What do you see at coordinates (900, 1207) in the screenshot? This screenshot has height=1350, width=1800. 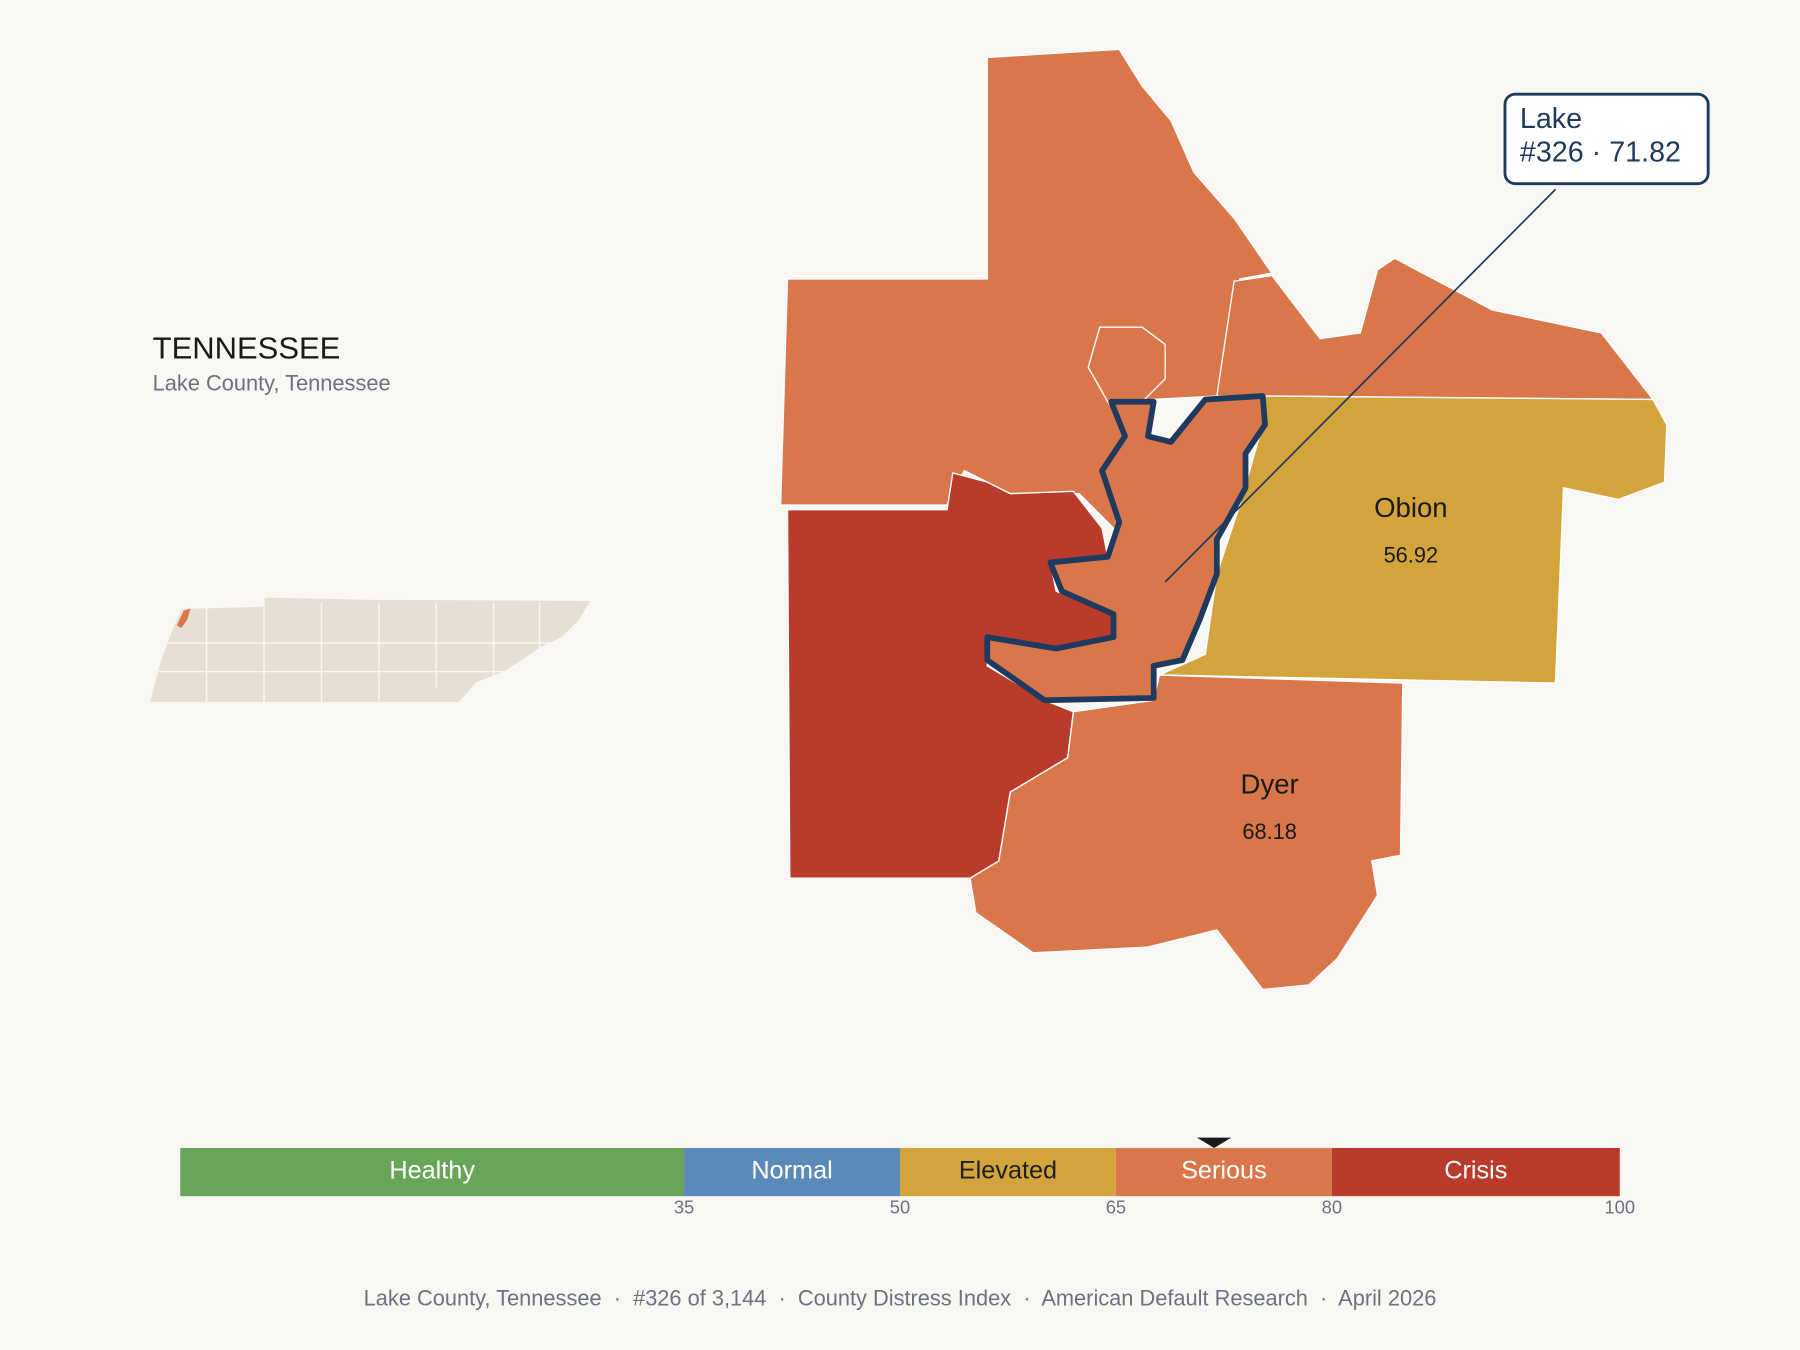 I see `tick-label: 50` at bounding box center [900, 1207].